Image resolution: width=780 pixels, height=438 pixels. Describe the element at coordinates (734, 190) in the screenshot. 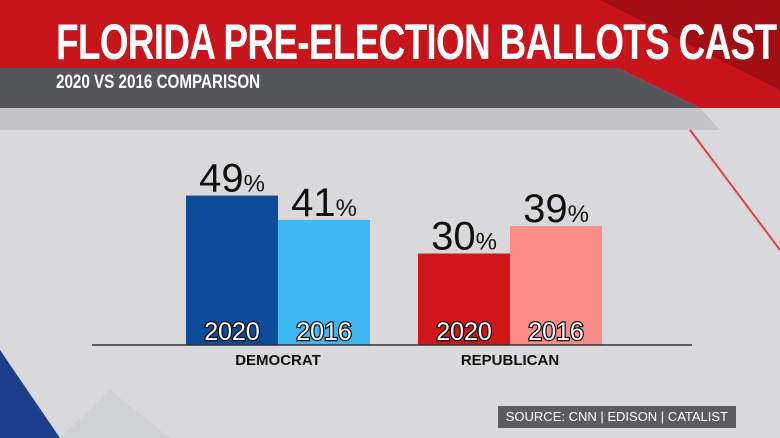

I see `accent-line` at that location.